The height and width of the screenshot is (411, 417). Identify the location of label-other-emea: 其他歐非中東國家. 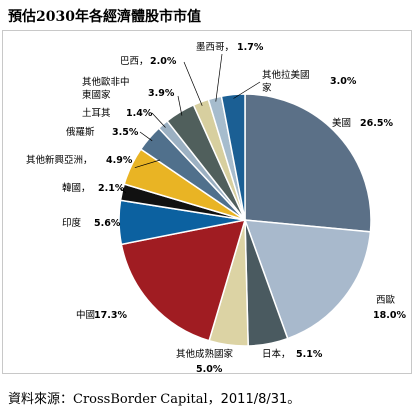
(106, 88).